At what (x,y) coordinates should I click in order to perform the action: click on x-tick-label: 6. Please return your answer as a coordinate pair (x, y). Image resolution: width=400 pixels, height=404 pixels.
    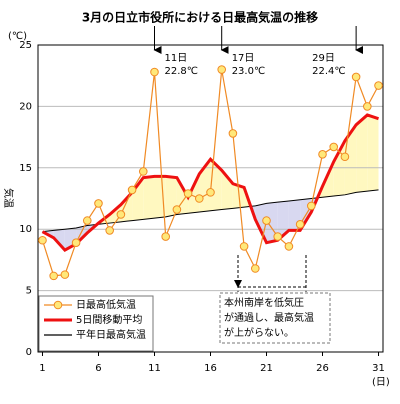
    Looking at the image, I should click on (98, 368).